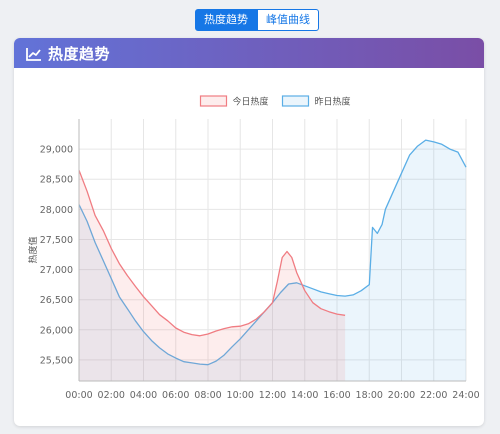 The height and width of the screenshot is (434, 500). I want to click on view-tabs: 热度趋势 峰值曲线, so click(257, 20).